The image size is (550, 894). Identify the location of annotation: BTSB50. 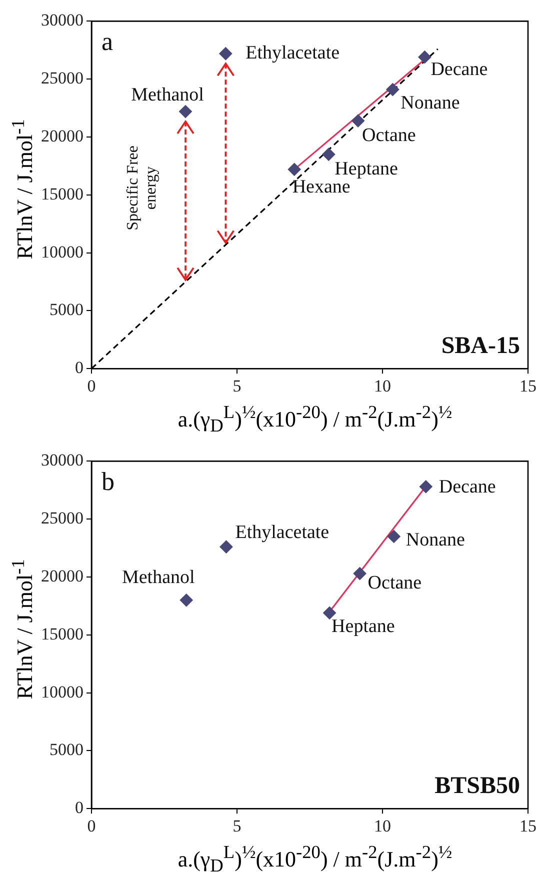
(477, 785).